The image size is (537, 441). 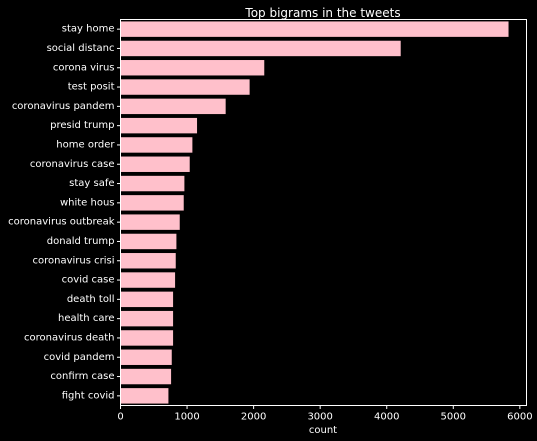 I want to click on category-label-presid-trump: presid trump, so click(x=82, y=125).